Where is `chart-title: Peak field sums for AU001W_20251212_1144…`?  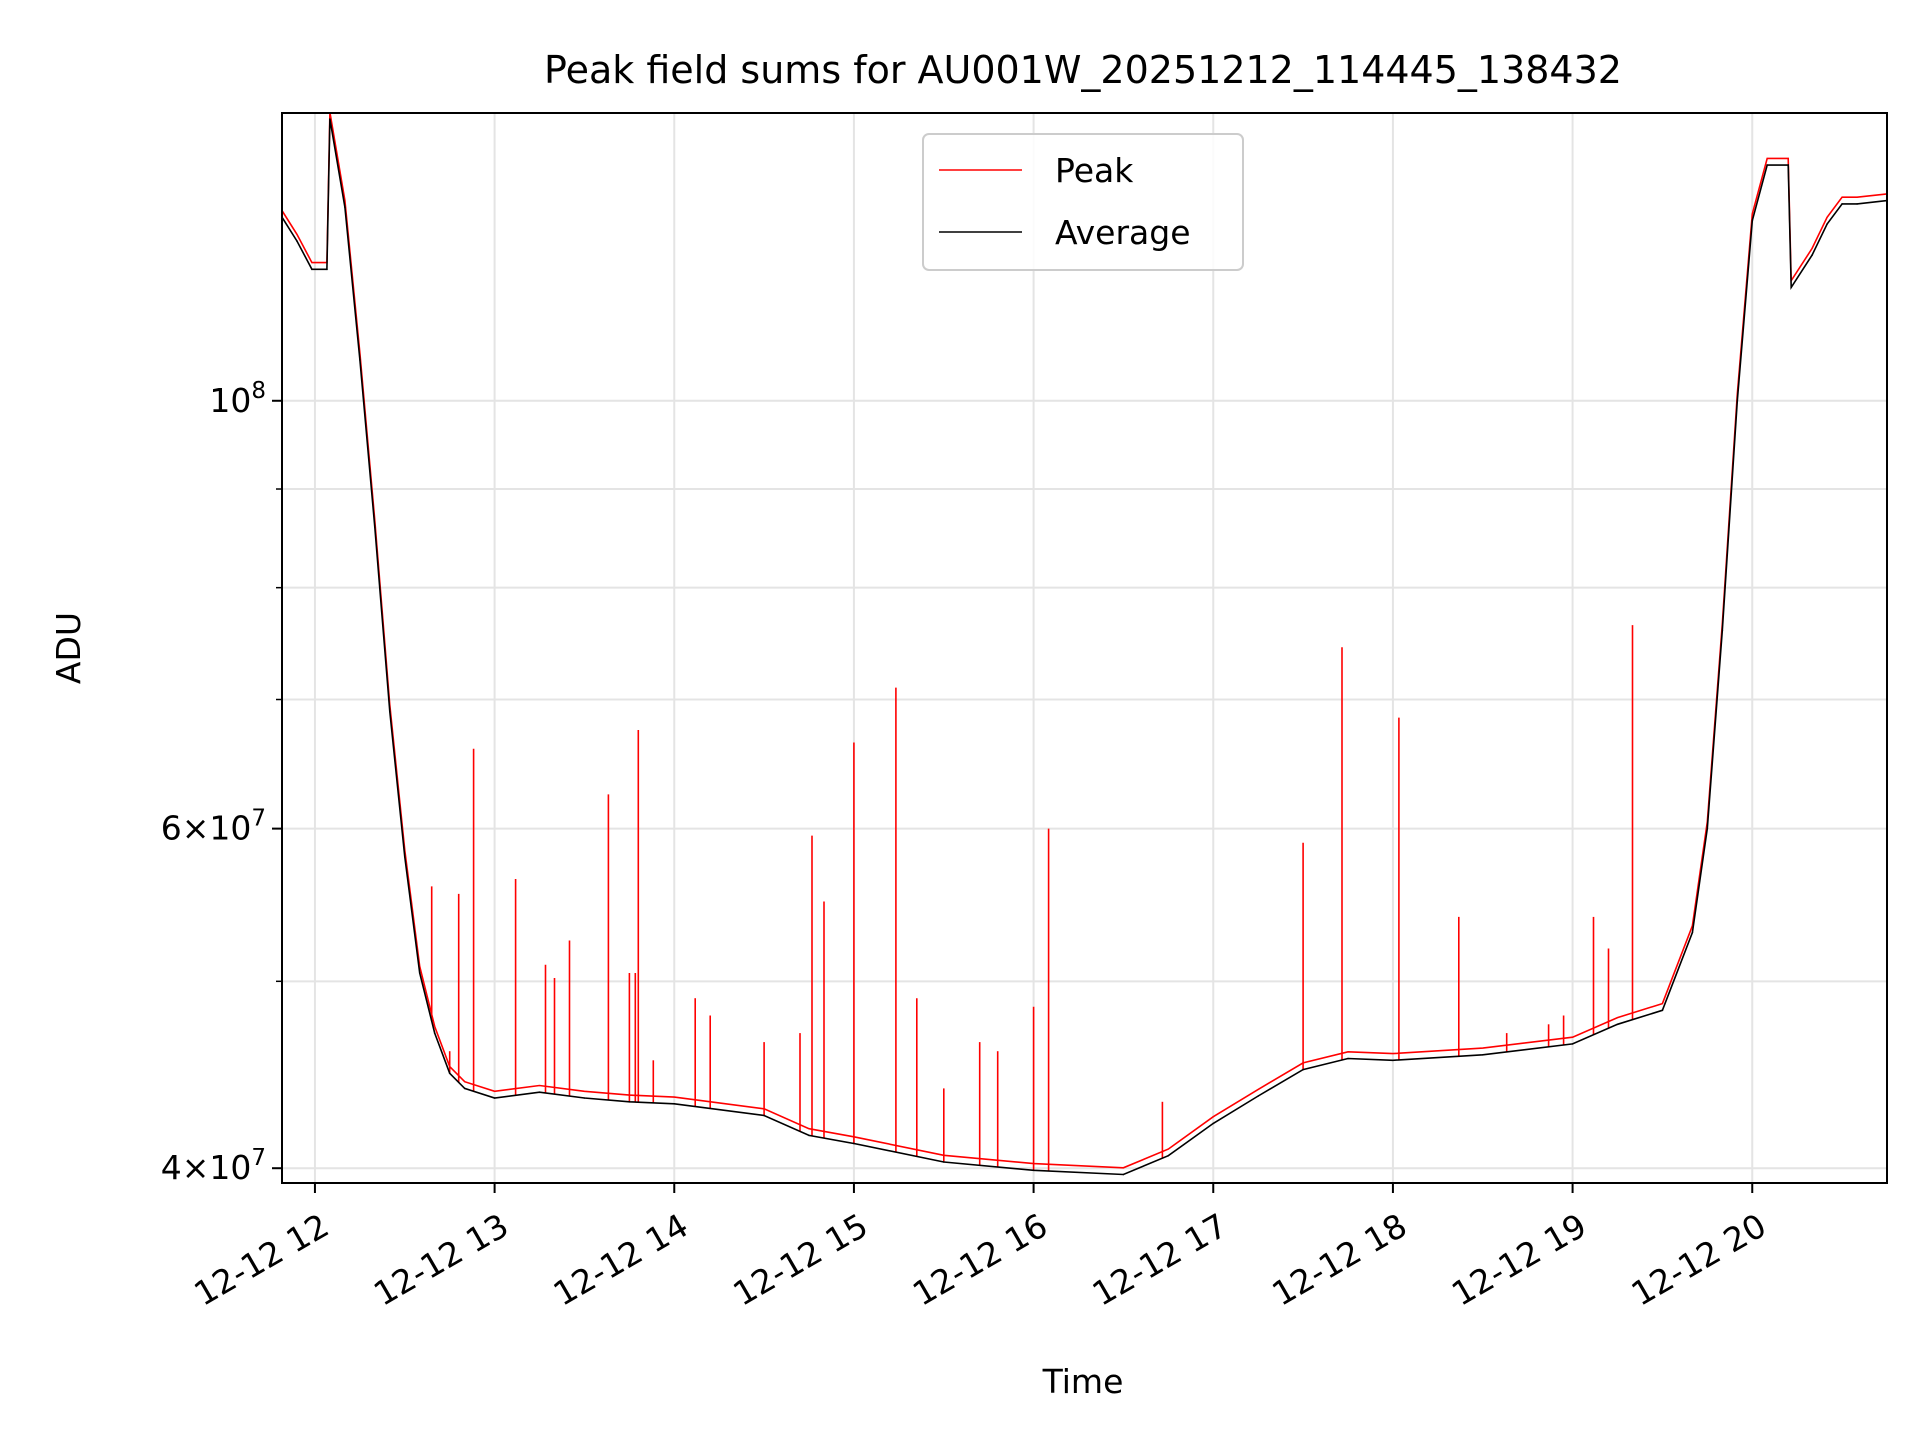
chart-title: Peak field sums for AU001W_20251212_1144… is located at coordinates (1083, 70).